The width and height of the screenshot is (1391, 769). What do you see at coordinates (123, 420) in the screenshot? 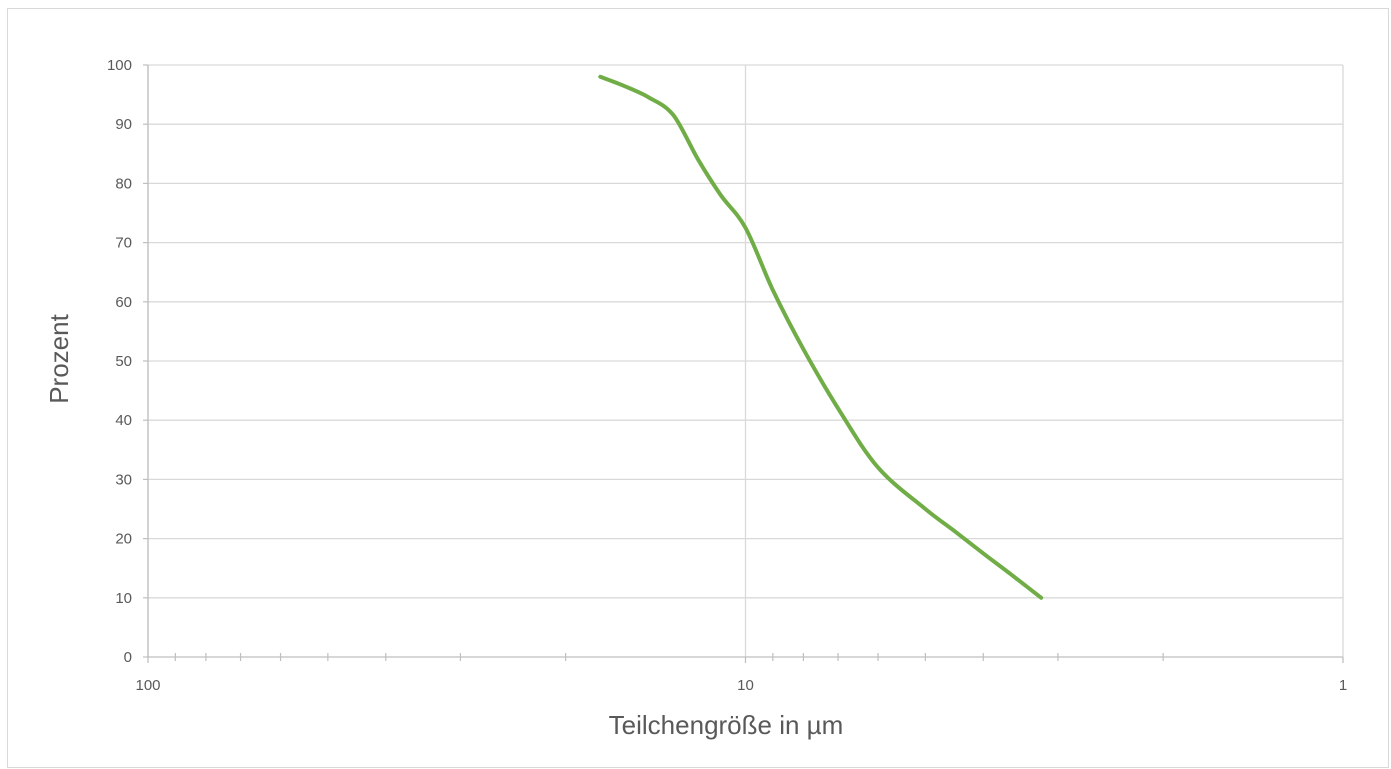
I see `y-tick-label: 40` at bounding box center [123, 420].